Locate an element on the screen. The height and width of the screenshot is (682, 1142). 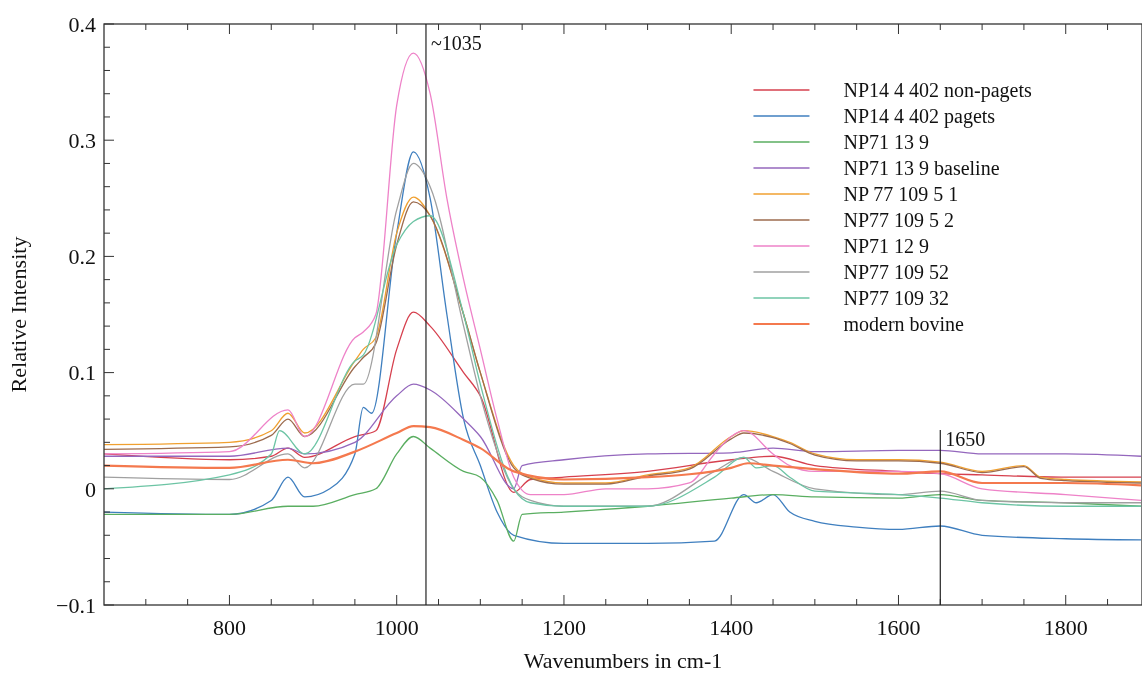
y-tick-label: 0.3 is located at coordinates (82, 140).